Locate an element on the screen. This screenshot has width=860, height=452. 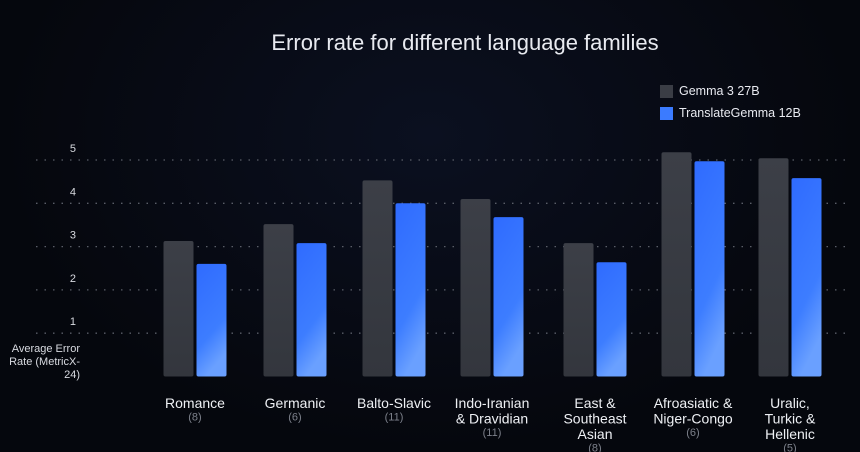
y-tick-label: 4 is located at coordinates (73, 192).